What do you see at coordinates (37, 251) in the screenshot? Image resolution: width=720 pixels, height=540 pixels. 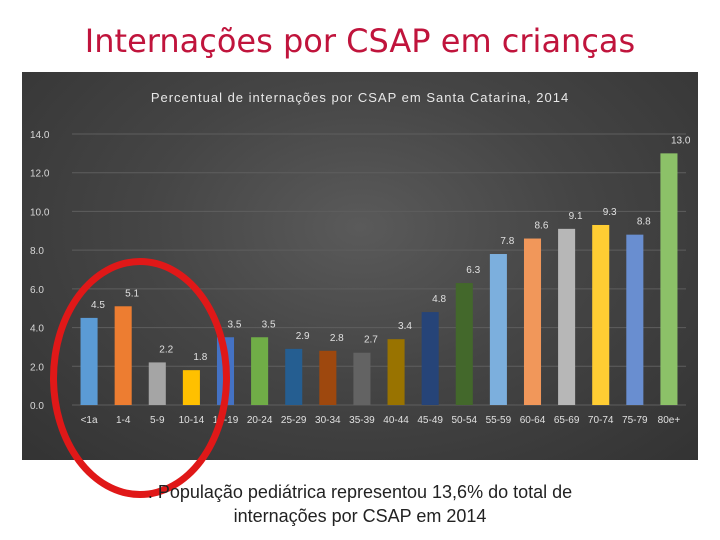 I see `y-tick-label: 8.0` at bounding box center [37, 251].